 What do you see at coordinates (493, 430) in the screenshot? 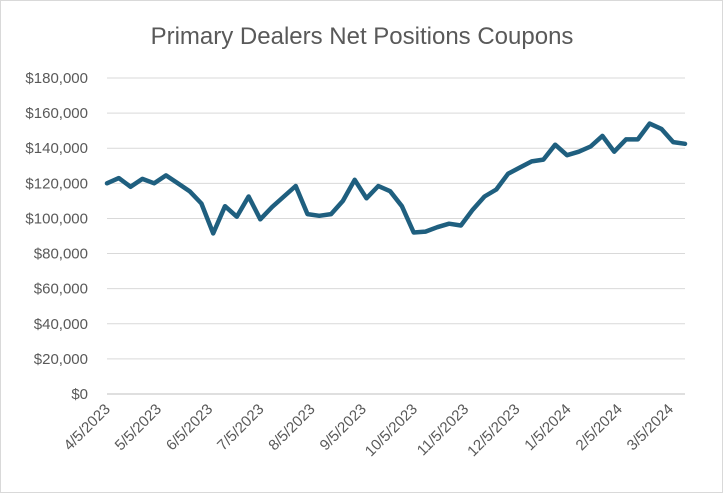
I see `x-tick-label: 12/5/2023` at bounding box center [493, 430].